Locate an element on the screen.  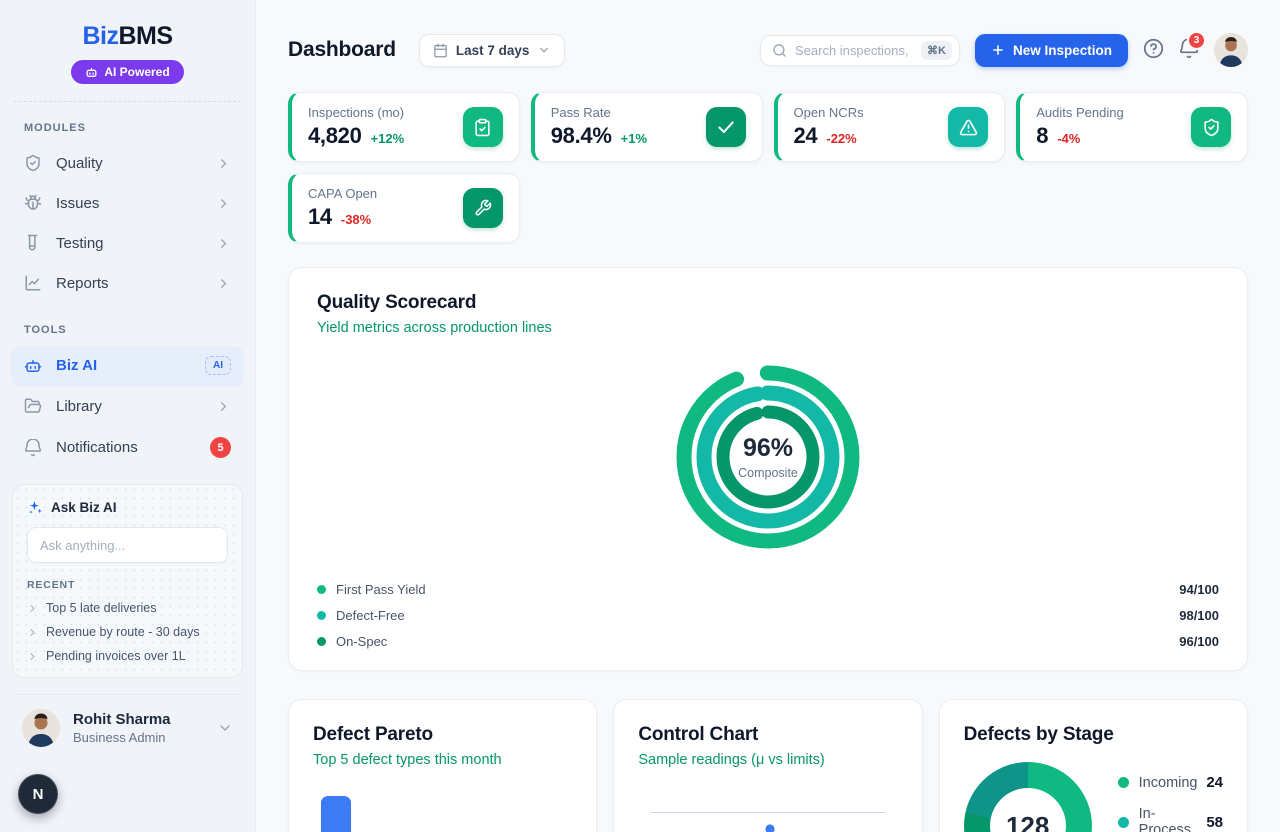
brand-name-secondary: BMS is located at coordinates (145, 36).